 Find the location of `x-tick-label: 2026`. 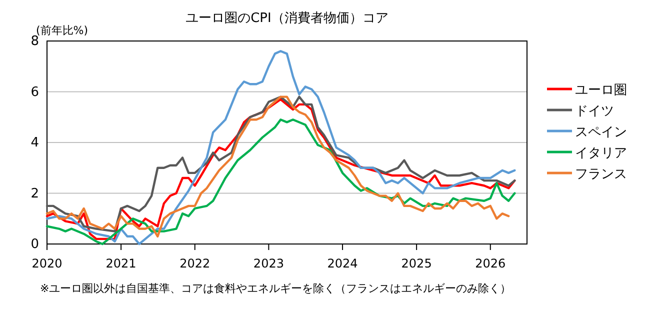

x-tick-label: 2026 is located at coordinates (490, 263).